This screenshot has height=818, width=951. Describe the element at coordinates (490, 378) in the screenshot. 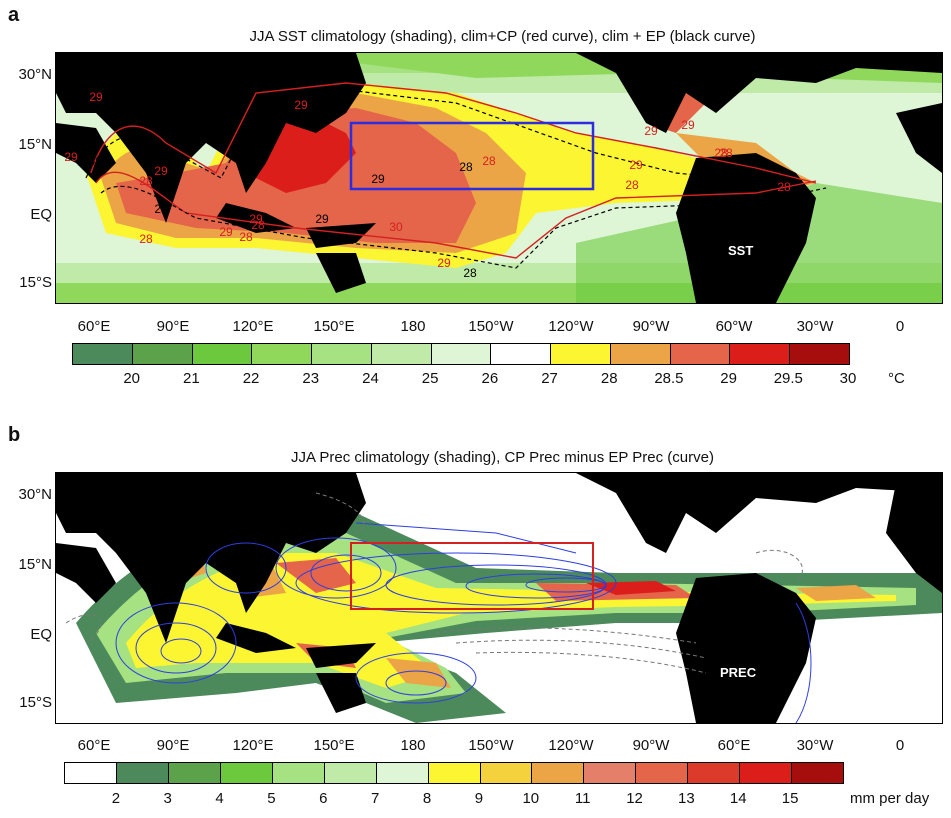

I see `colorbar-tick-label: 26` at that location.